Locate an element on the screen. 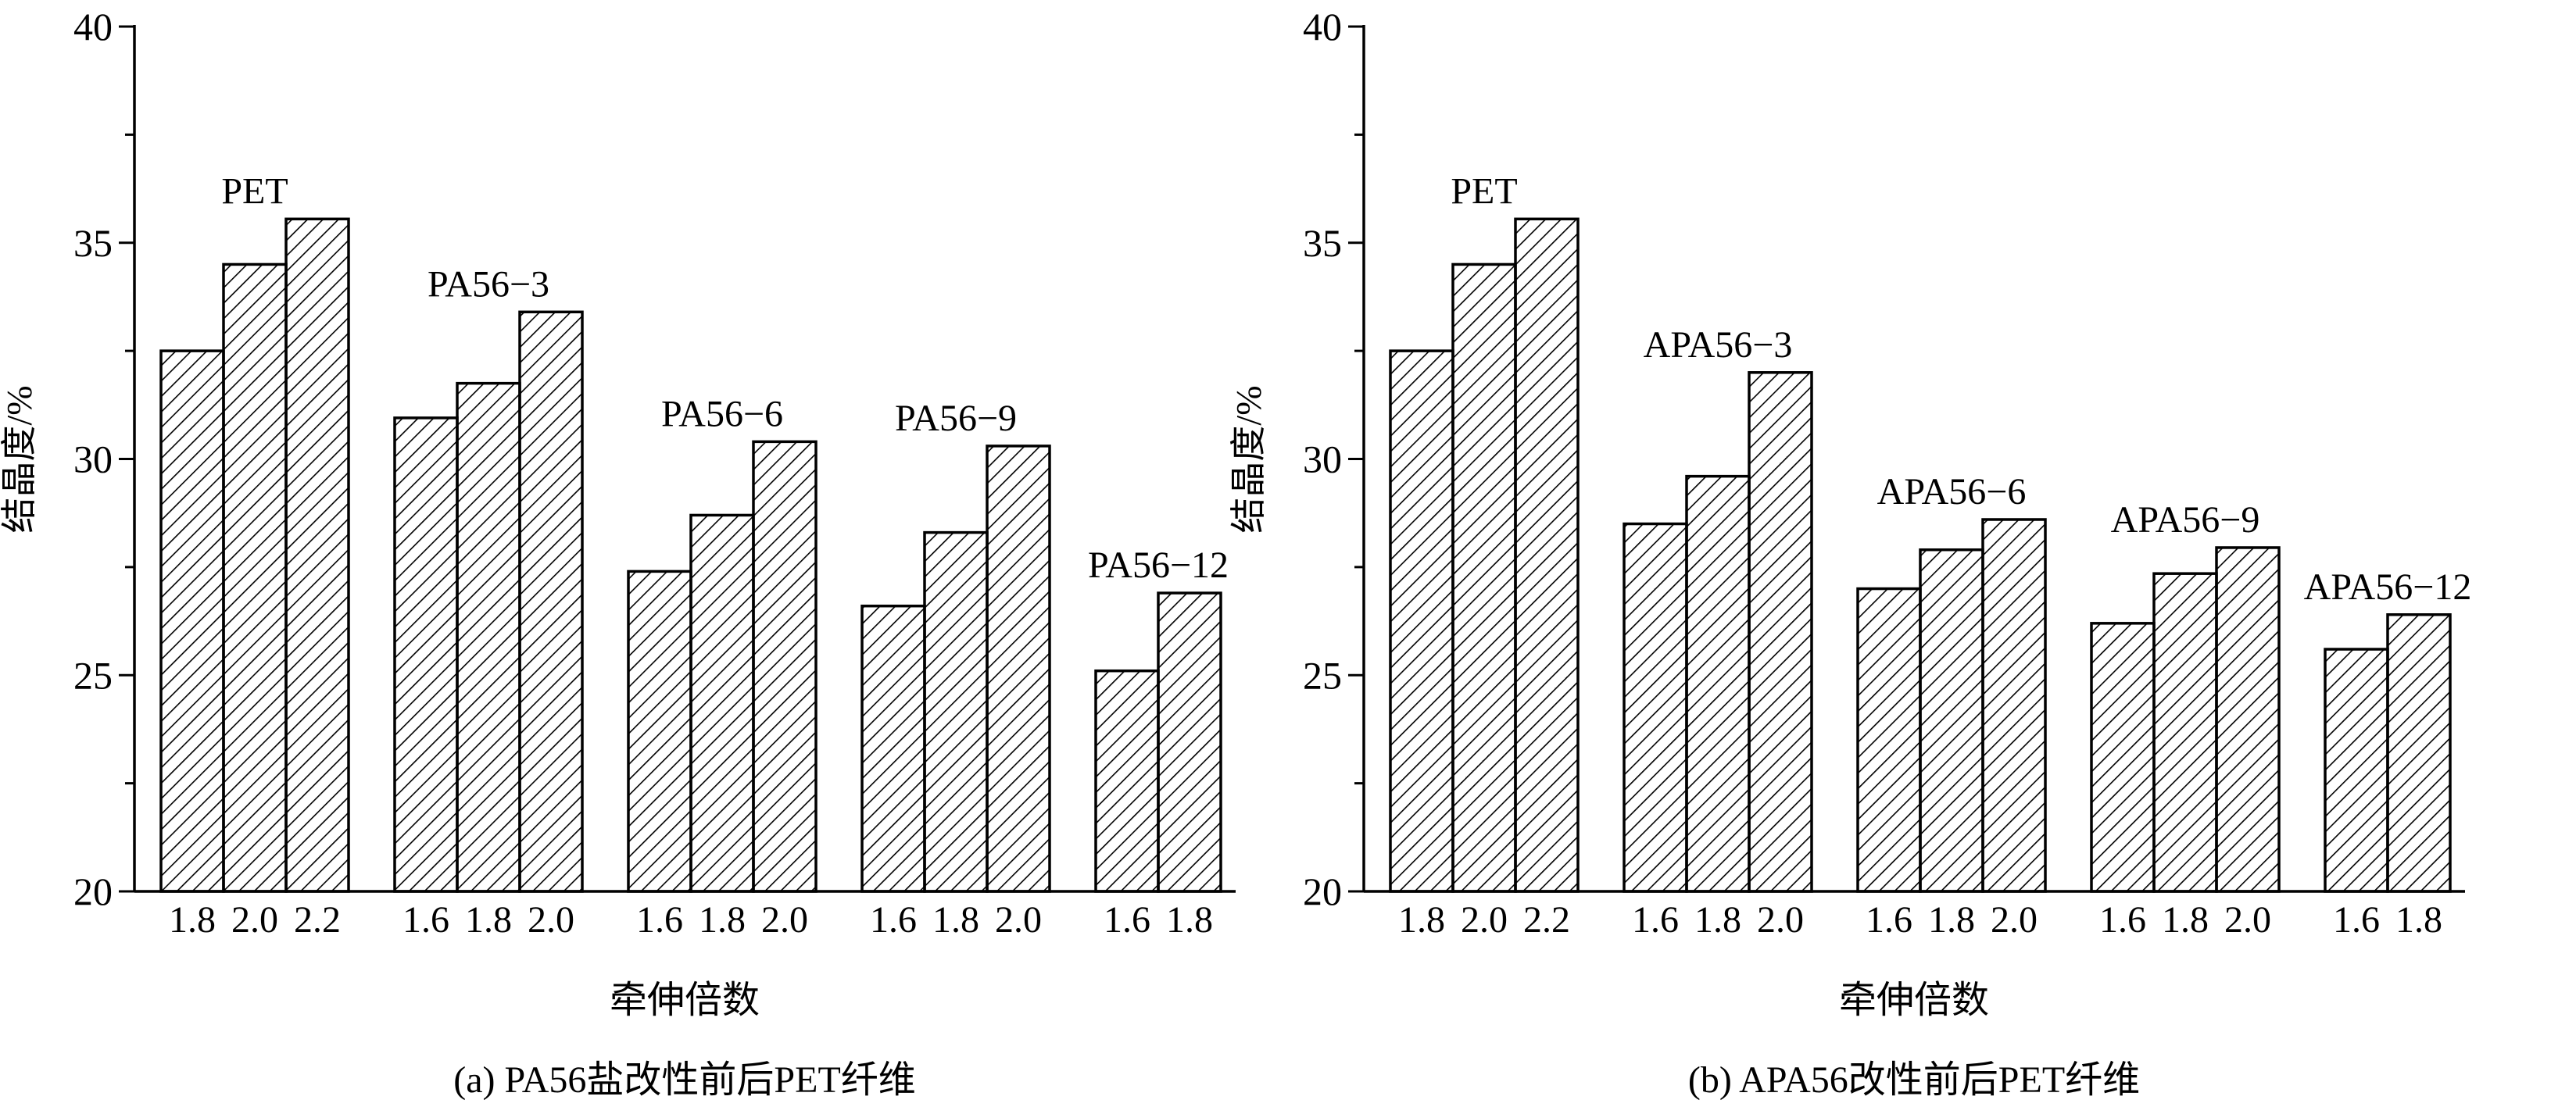  figure-caption: (a) PA56盐改性前后PET纤维 is located at coordinates (684, 1080).